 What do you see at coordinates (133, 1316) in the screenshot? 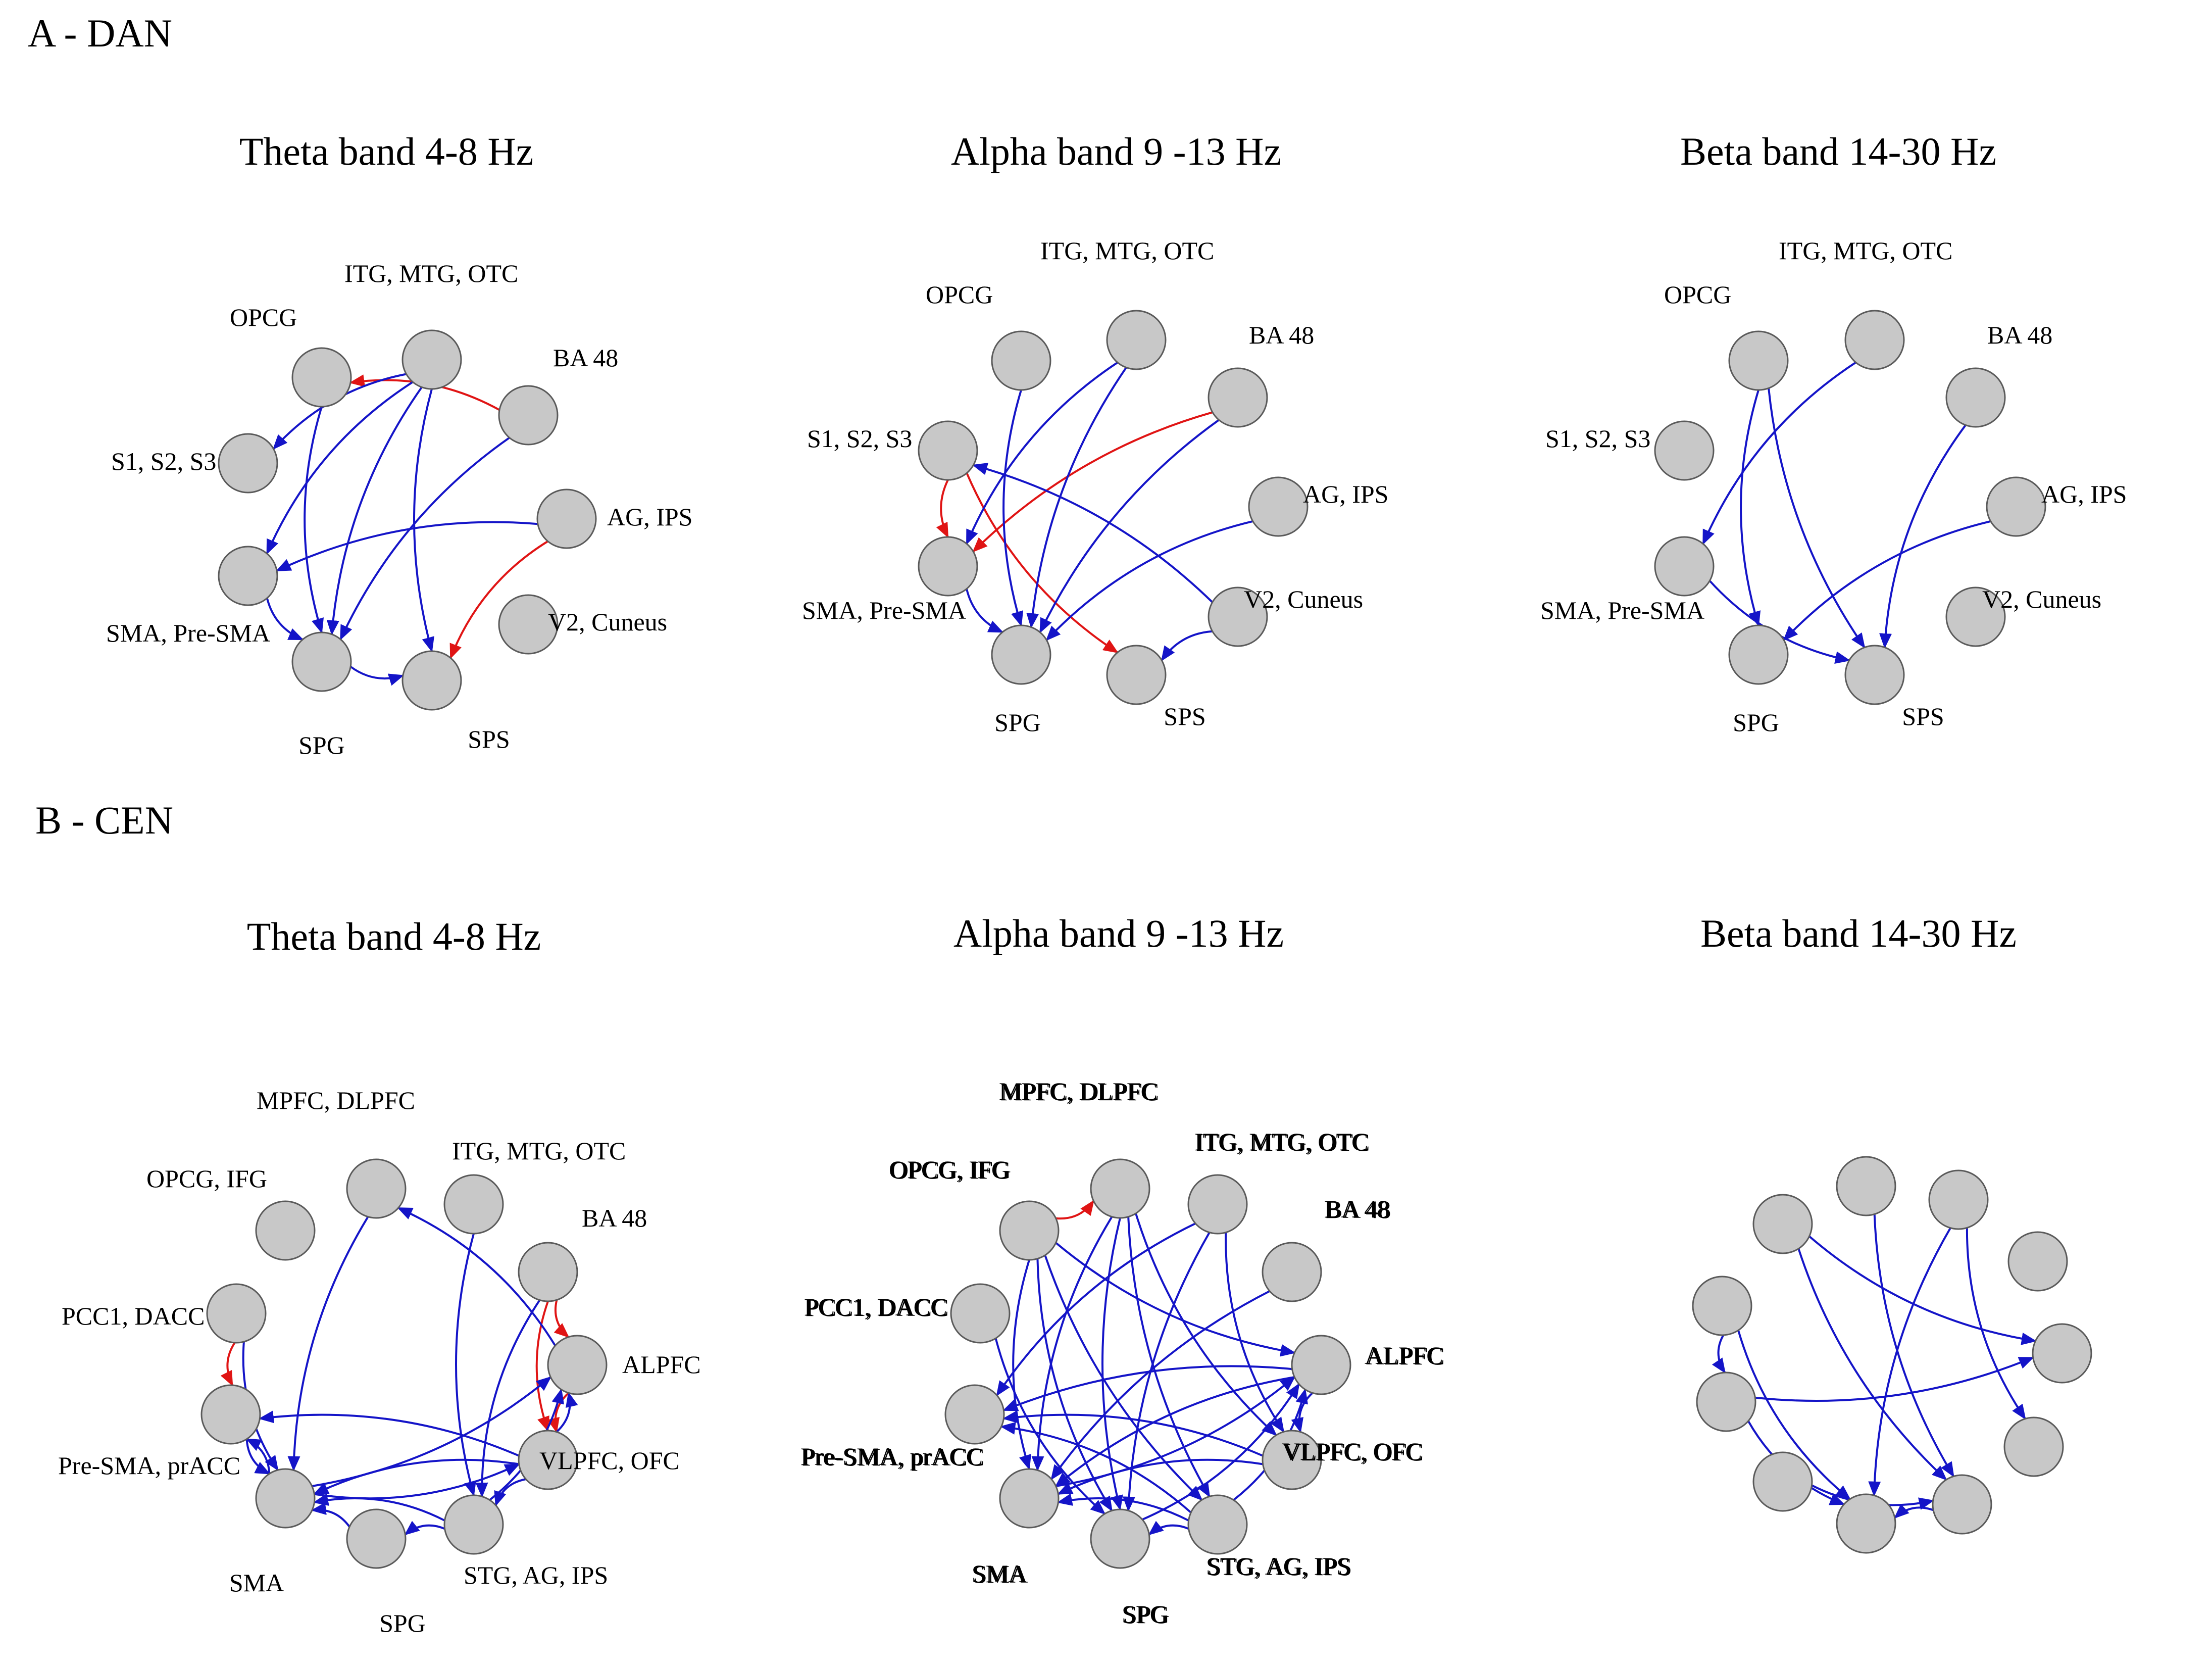
I see `node-label-pcc: PCC1, DACC` at bounding box center [133, 1316].